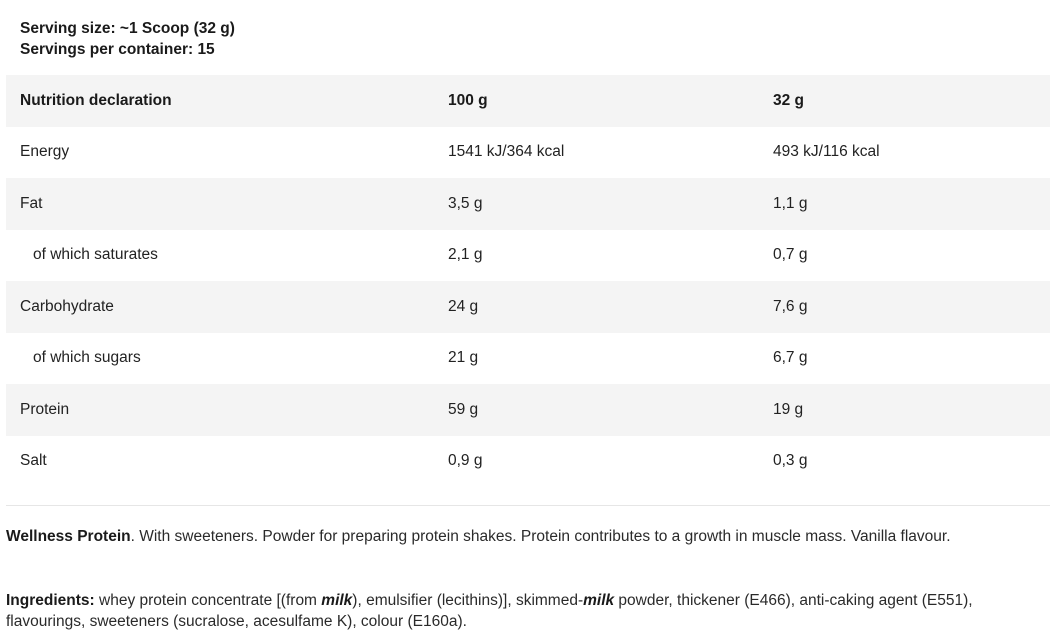 The image size is (1057, 642). I want to click on row-per-serving: 493 kJ/116 kcal, so click(826, 152).